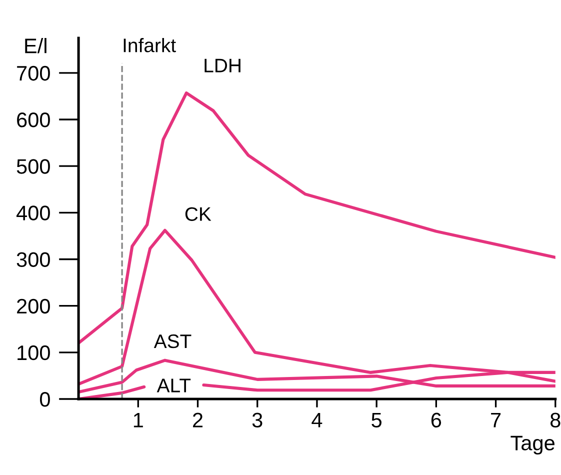  I want to click on y-tick-label: 0, so click(45, 399).